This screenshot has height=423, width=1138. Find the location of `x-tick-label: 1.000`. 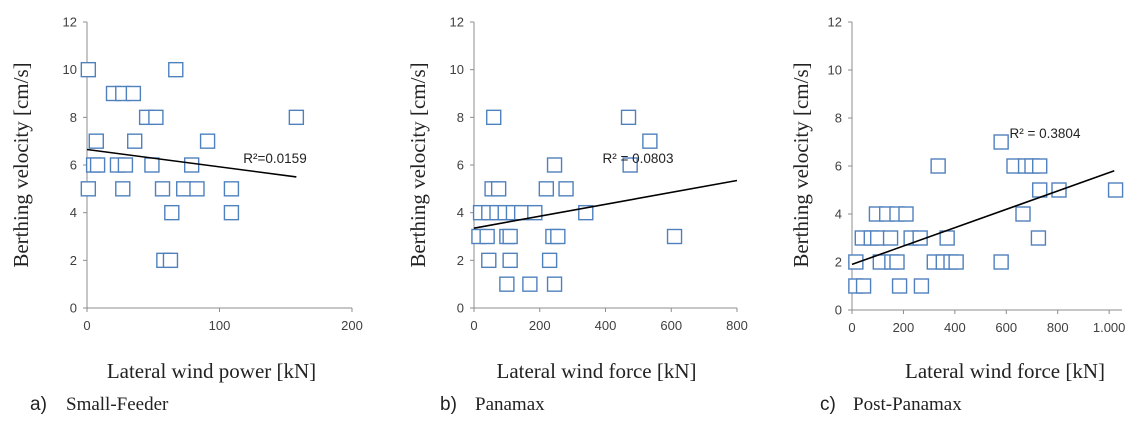

x-tick-label: 1.000 is located at coordinates (1109, 327).